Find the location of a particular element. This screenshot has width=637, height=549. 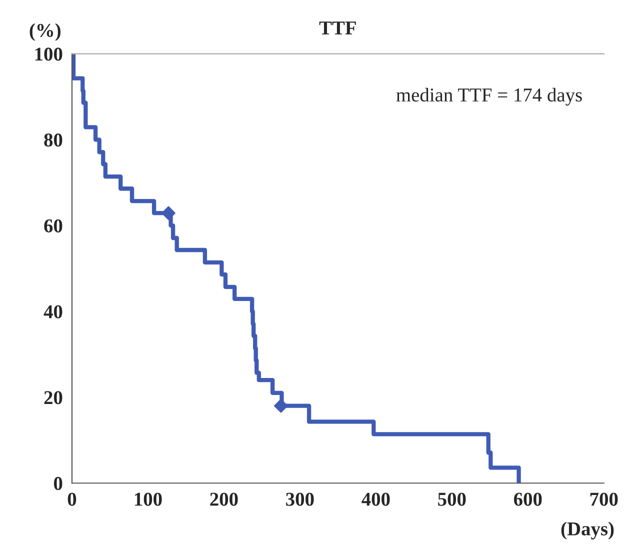

x-tick-label: 600 is located at coordinates (528, 499).